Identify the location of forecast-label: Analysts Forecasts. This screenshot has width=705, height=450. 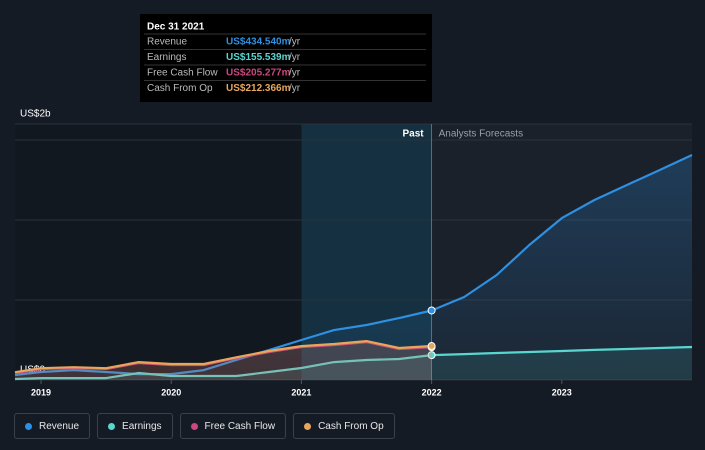
(481, 134).